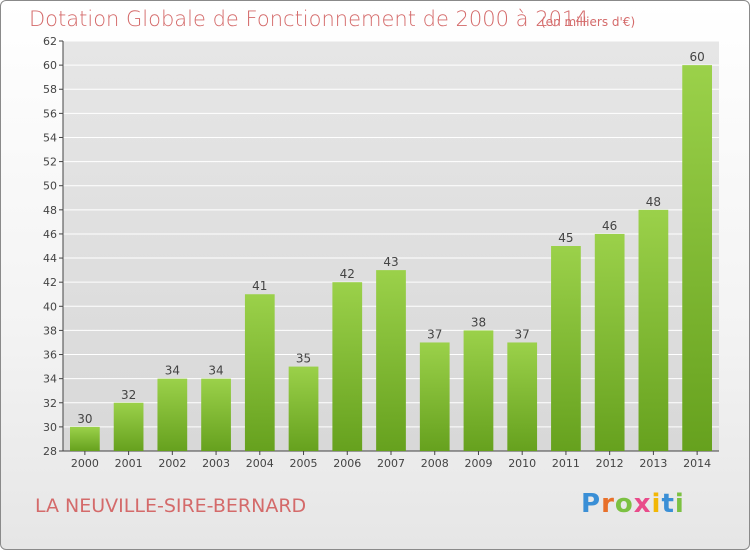  I want to click on data-label-2000: 30, so click(84, 419).